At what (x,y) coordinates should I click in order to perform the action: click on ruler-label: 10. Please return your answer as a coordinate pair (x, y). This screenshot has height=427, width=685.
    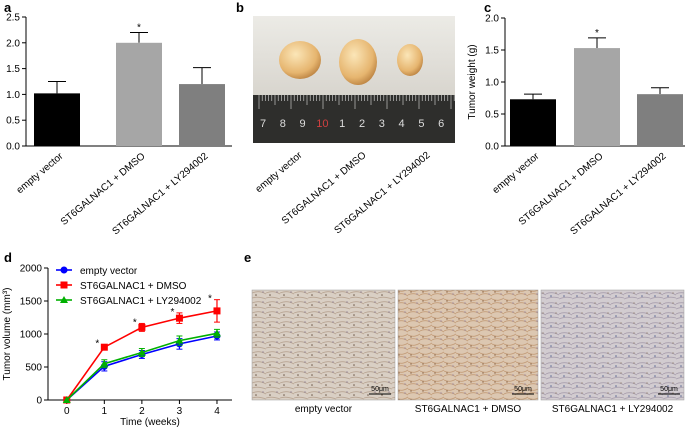
    Looking at the image, I should click on (322, 124).